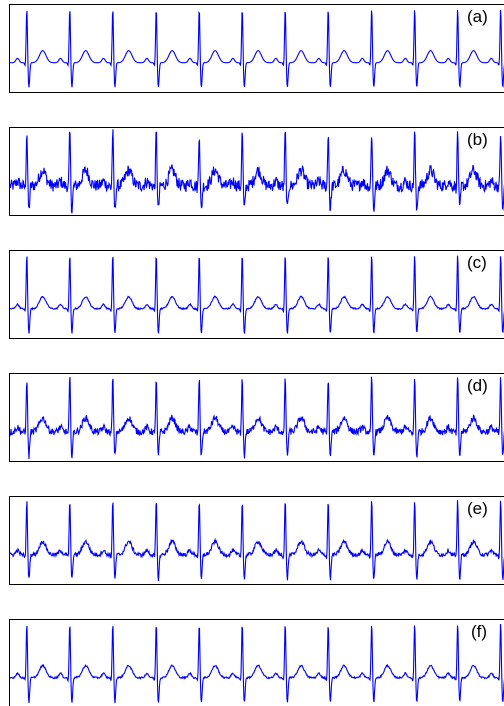  I want to click on panel-e-signal-line, so click(256, 541).